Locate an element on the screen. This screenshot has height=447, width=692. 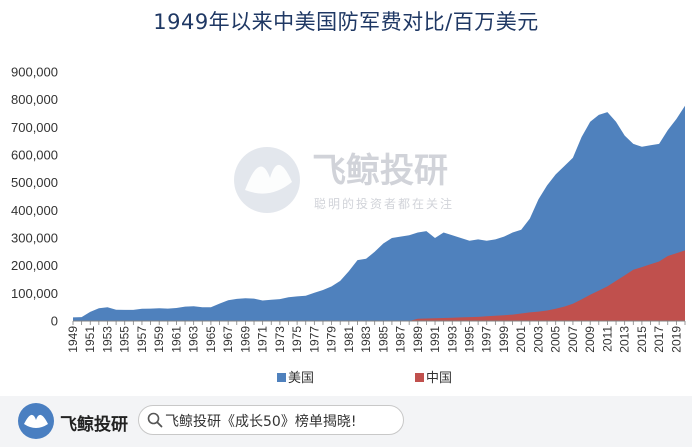
x-tick-label: 1965 is located at coordinates (211, 339).